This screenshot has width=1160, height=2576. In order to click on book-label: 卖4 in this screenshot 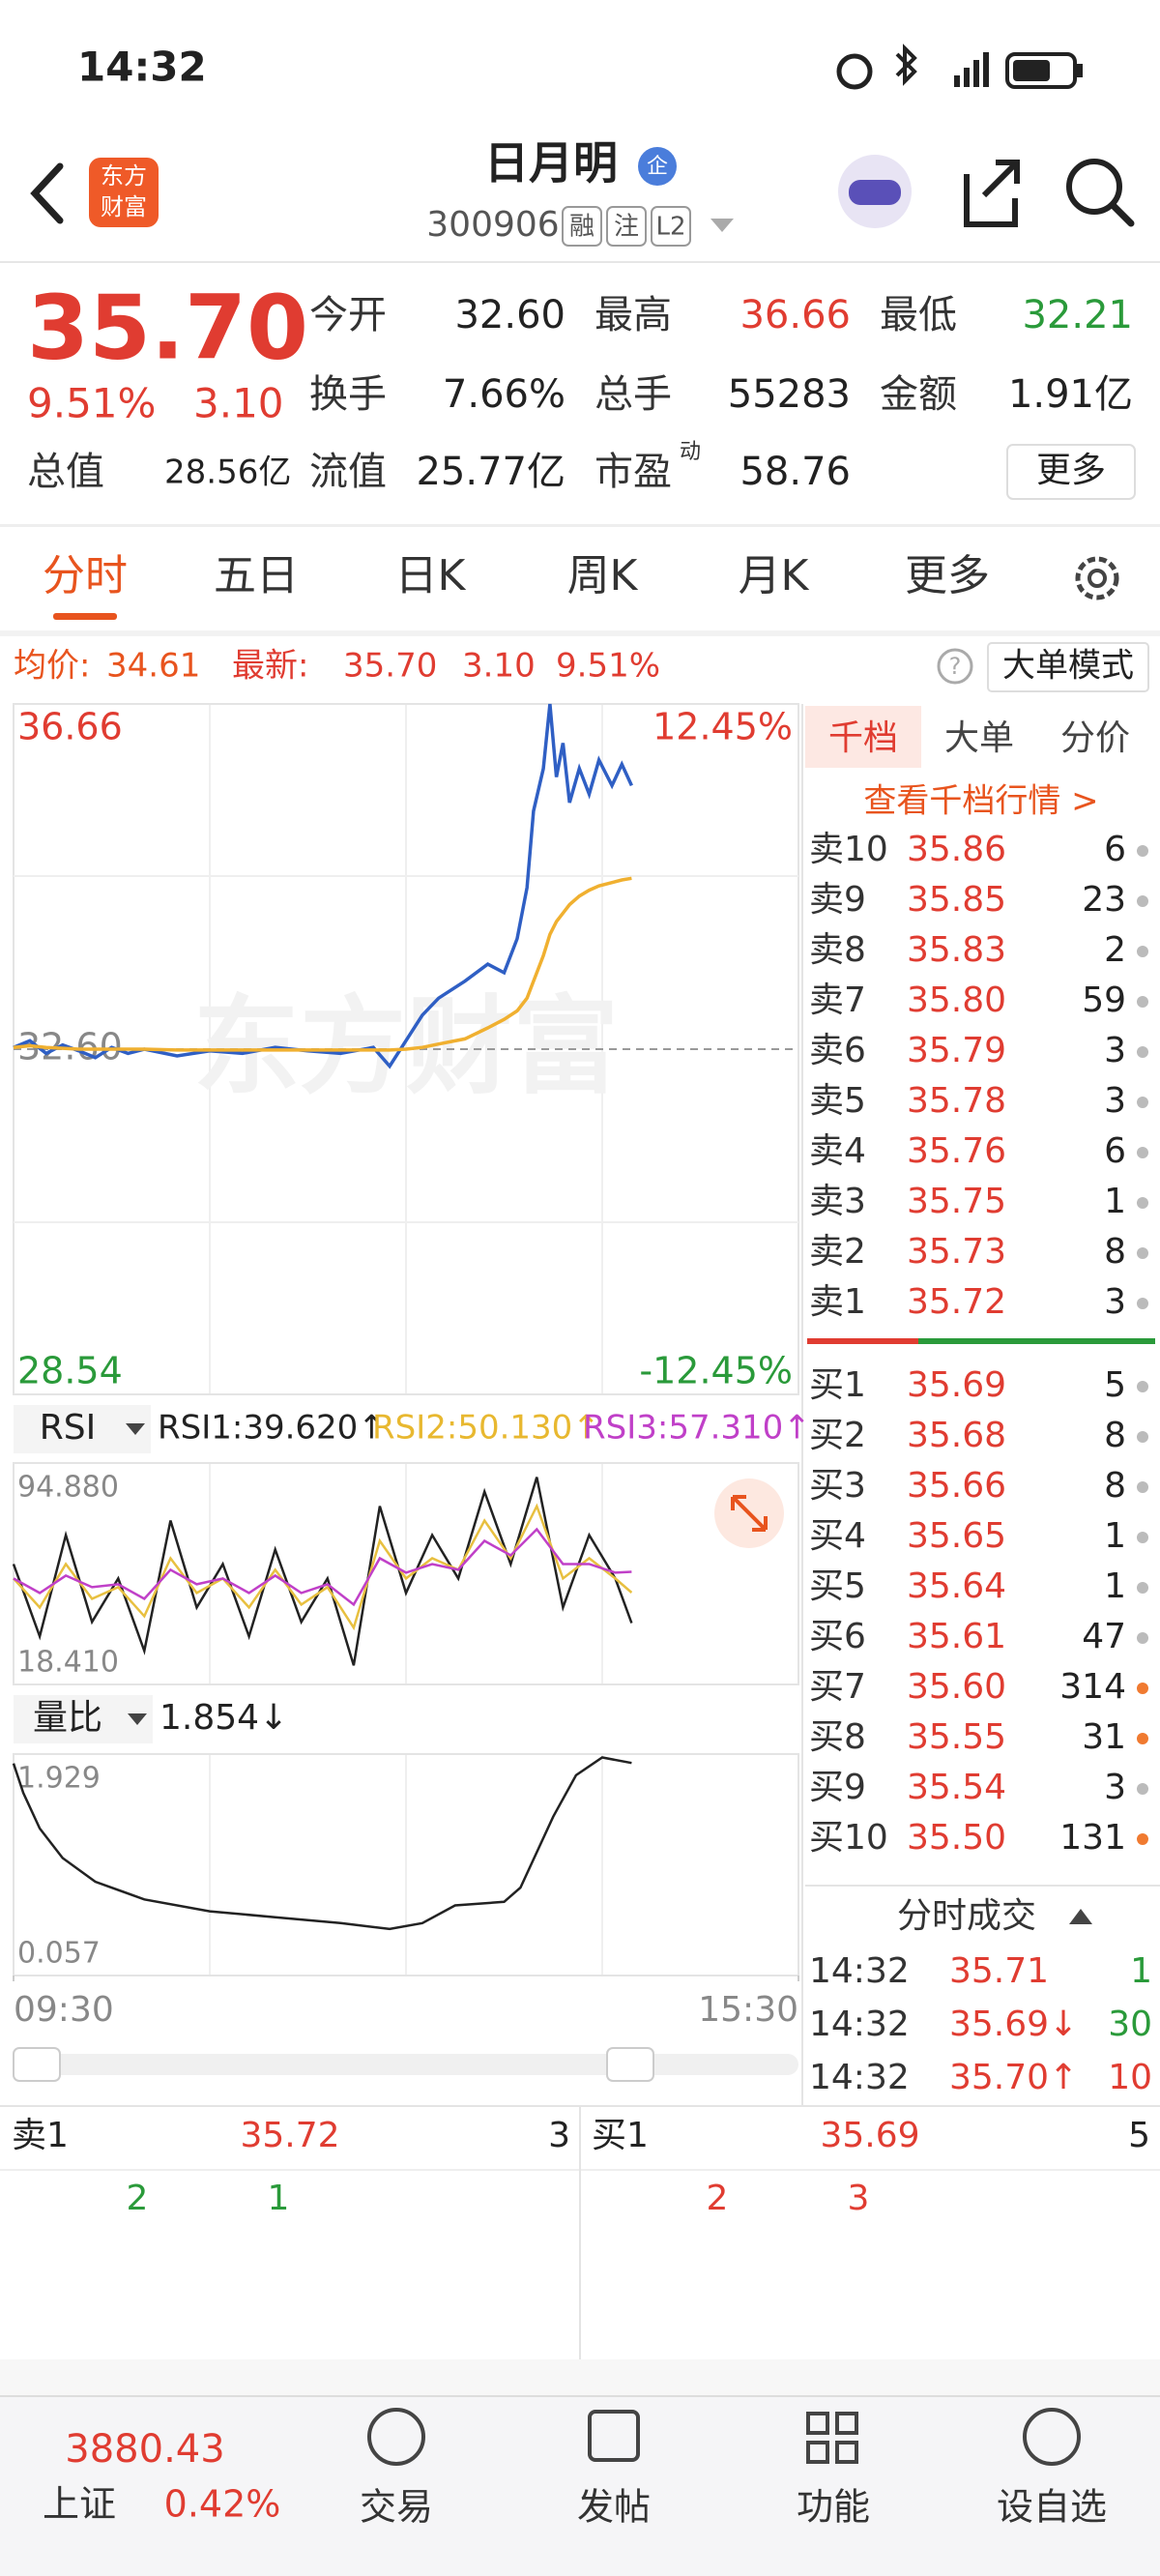, I will do `click(838, 1151)`.